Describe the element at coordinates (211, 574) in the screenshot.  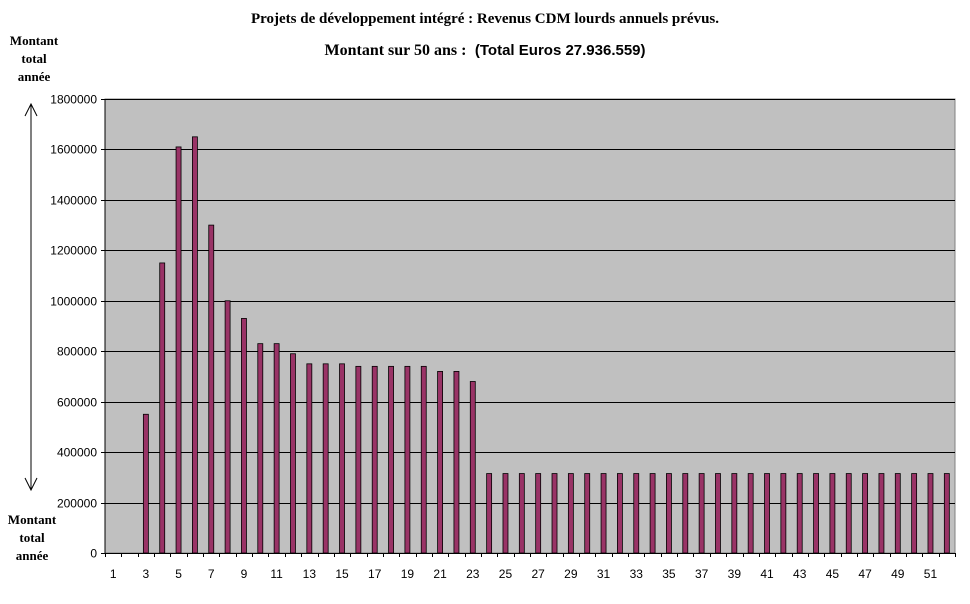
I see `x-tick-label: 7` at that location.